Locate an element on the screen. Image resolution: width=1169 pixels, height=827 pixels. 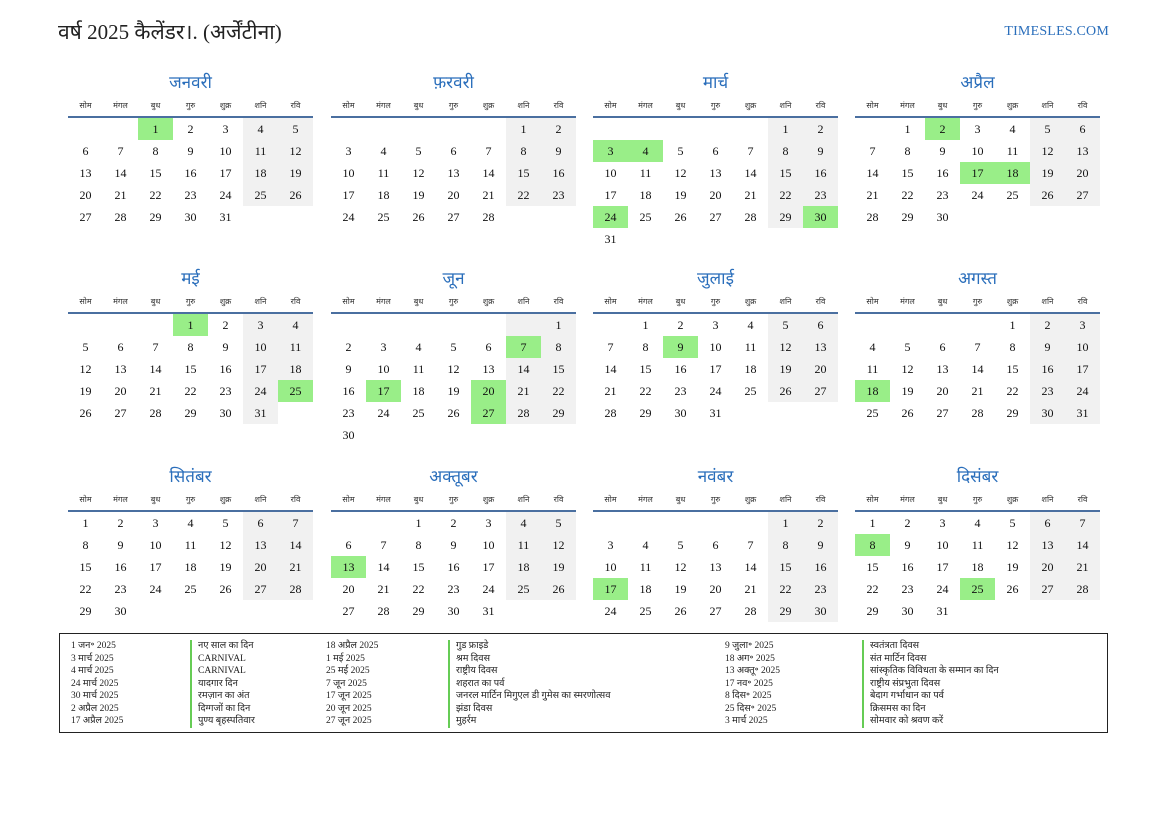
day-cell: 18 is located at coordinates (295, 369).